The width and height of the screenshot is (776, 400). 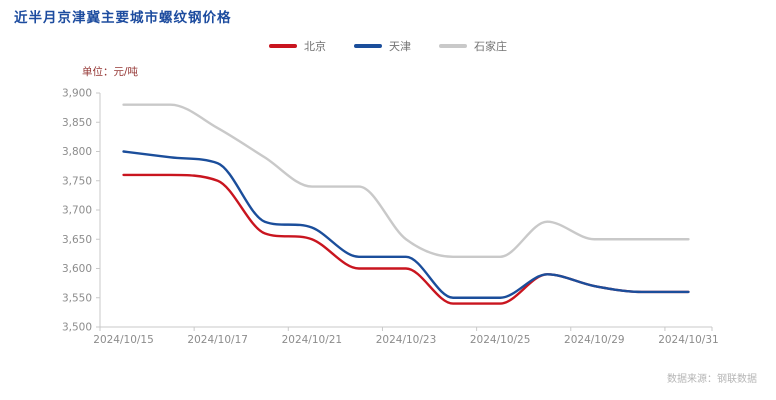 I want to click on chart-title: 近半月京津冀主要城市螺纹钢价格, so click(x=123, y=18).